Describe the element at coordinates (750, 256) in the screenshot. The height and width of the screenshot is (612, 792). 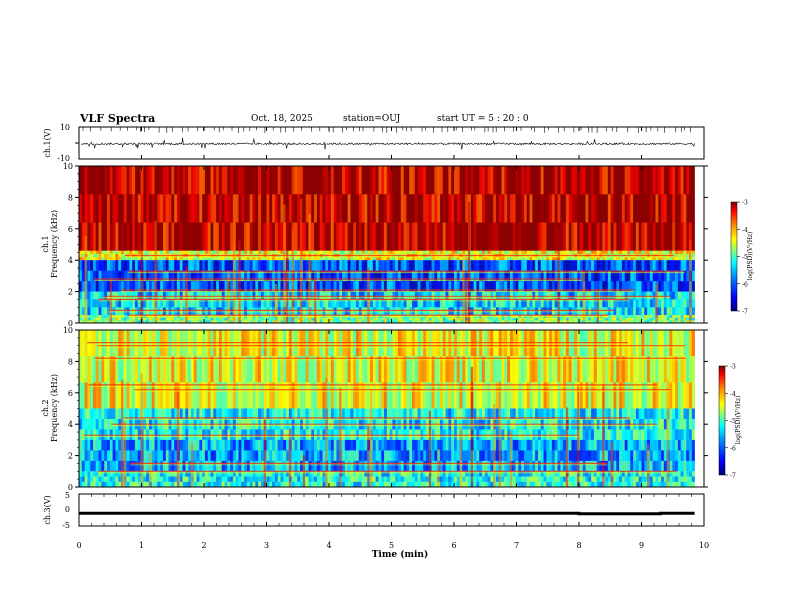
I see `ch1-colorbar-label: log(PSD)(V²/Hz)` at that location.